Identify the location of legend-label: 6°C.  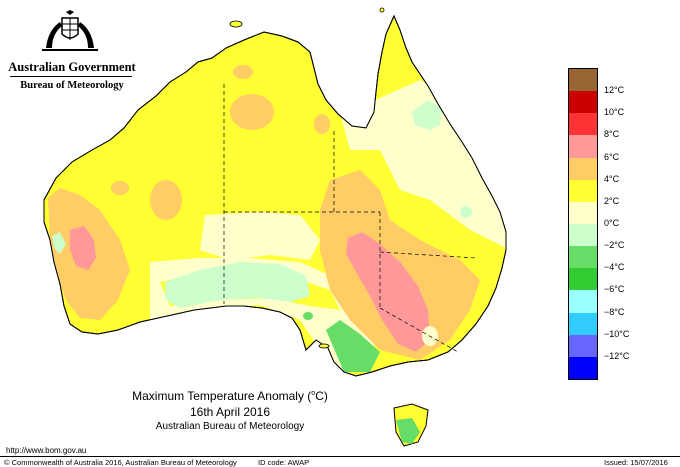
(612, 156).